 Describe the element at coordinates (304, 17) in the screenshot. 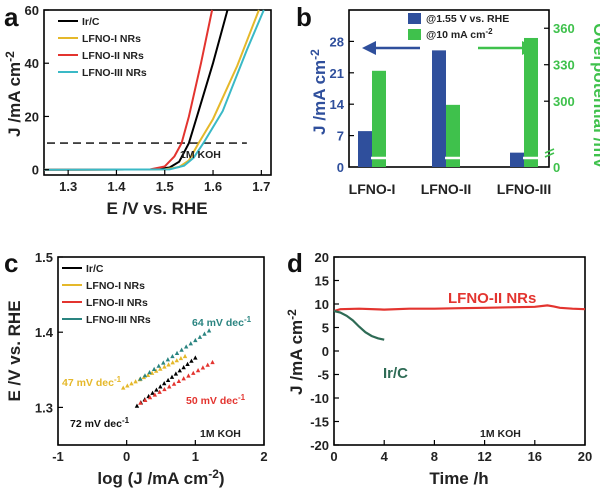

I see `panel-b-letter: b` at that location.